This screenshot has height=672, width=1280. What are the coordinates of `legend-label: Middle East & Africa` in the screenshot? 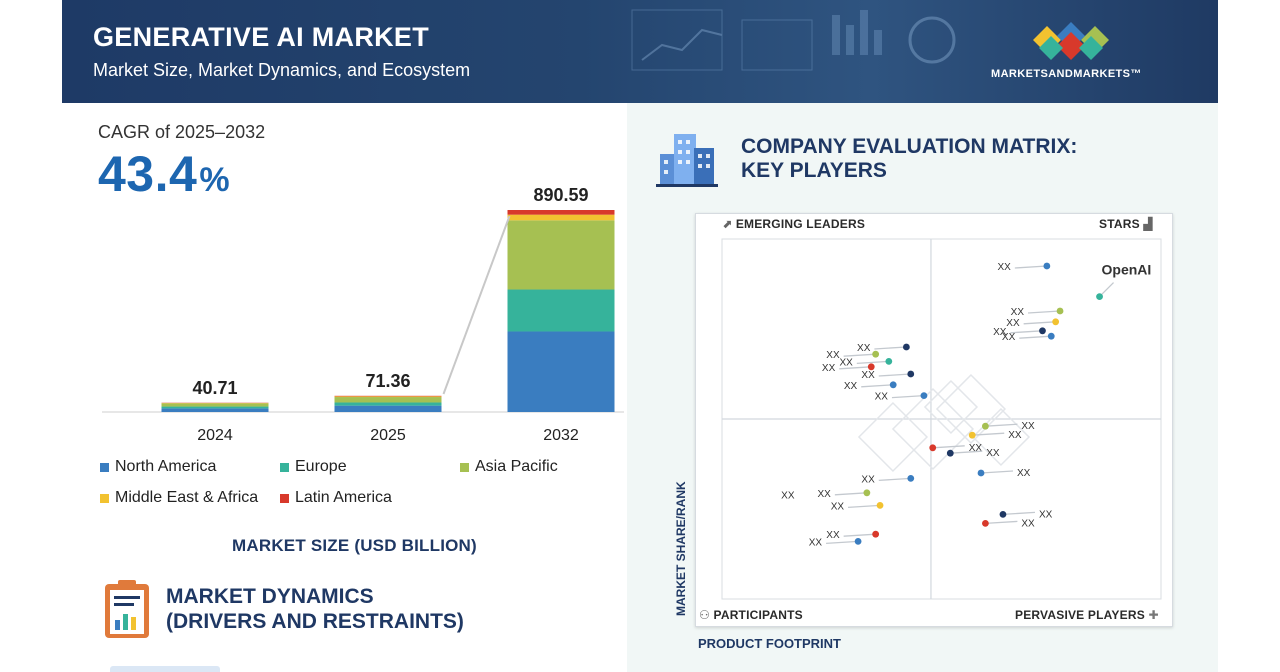 It's located at (187, 497).